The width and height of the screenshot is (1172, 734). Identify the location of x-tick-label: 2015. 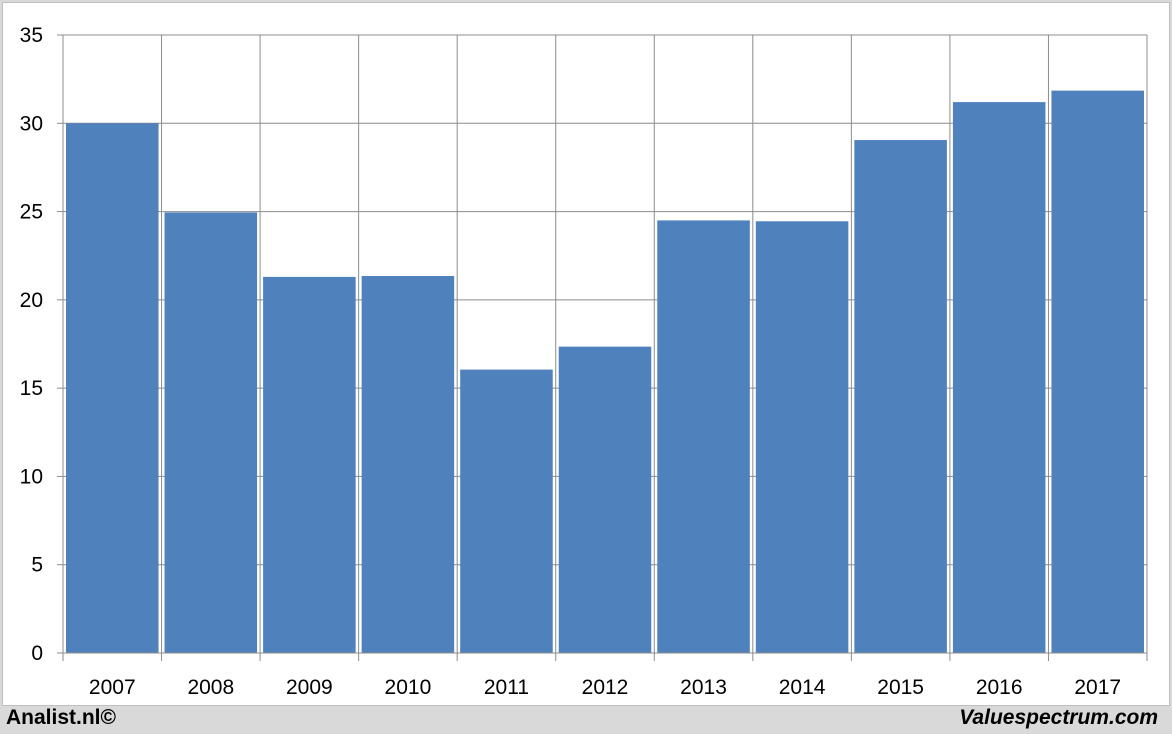
(900, 687).